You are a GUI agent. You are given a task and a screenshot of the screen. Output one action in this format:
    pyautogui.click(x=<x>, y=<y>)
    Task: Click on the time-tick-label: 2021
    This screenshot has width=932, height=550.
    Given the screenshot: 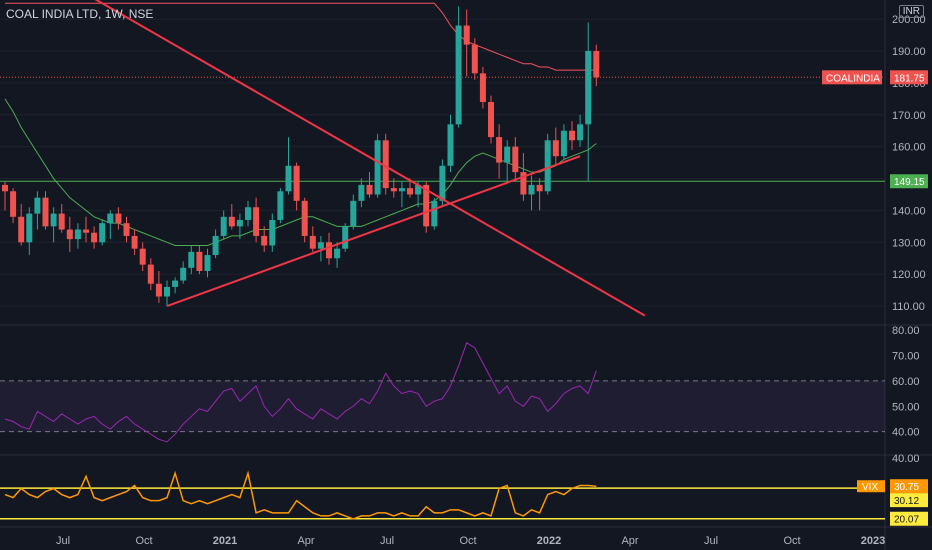 What is the action you would take?
    pyautogui.click(x=225, y=541)
    